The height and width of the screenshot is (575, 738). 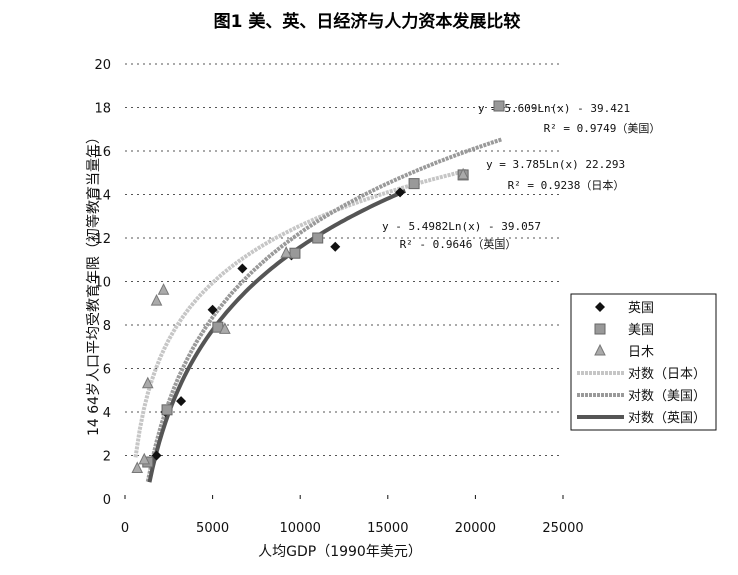 I want to click on equation-marker, so click(x=499, y=106).